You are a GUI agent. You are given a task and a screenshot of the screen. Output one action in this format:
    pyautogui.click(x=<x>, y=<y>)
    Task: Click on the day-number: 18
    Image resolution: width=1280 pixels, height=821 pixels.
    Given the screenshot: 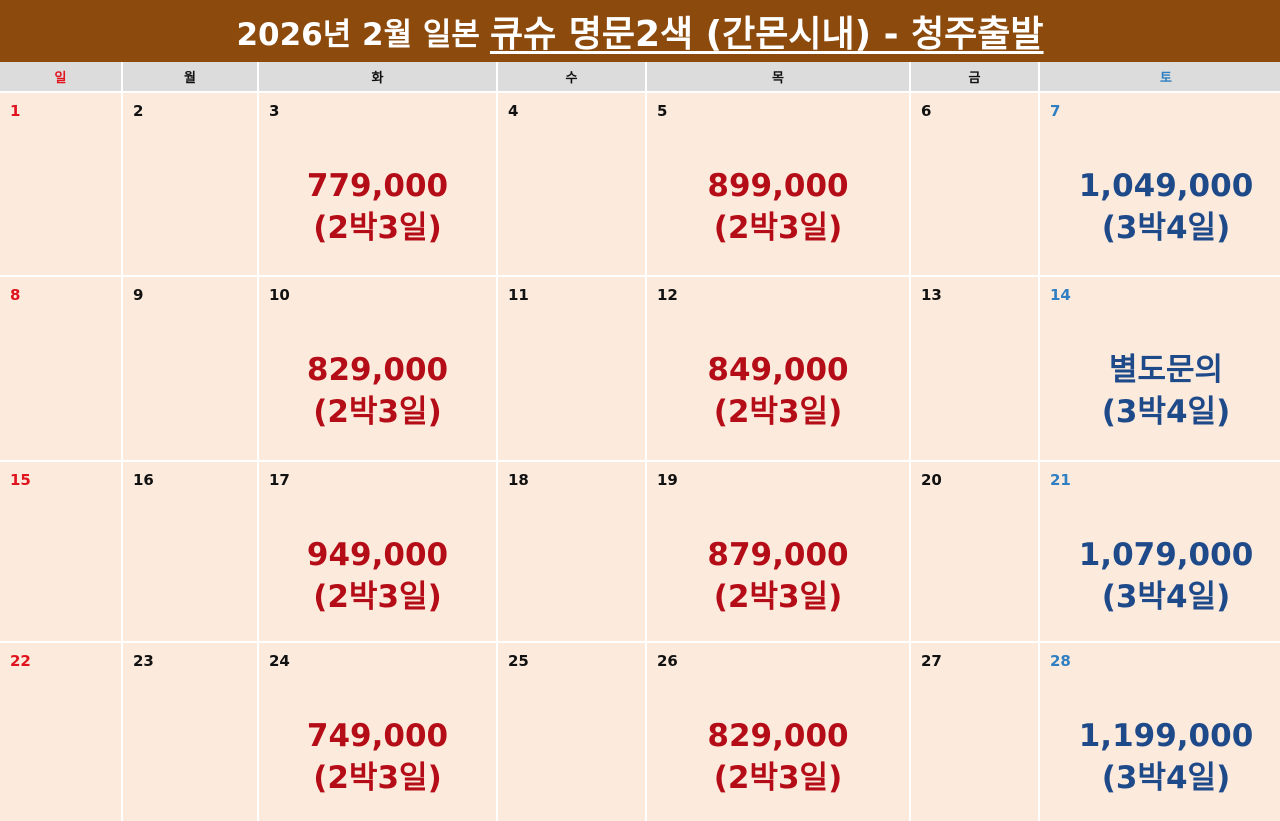 What is the action you would take?
    pyautogui.click(x=518, y=480)
    